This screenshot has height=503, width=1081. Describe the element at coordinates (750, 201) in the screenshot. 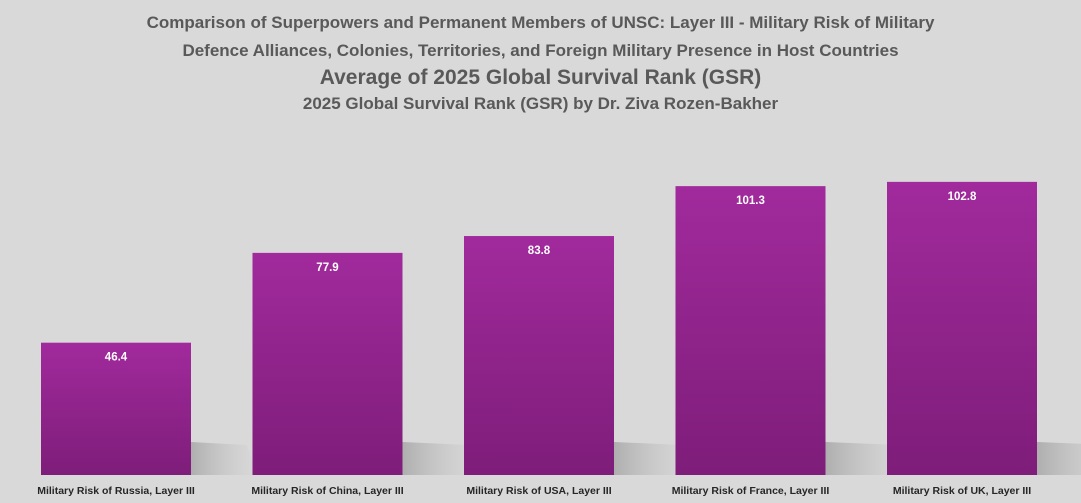

I see `value-label-3: 101.3` at that location.